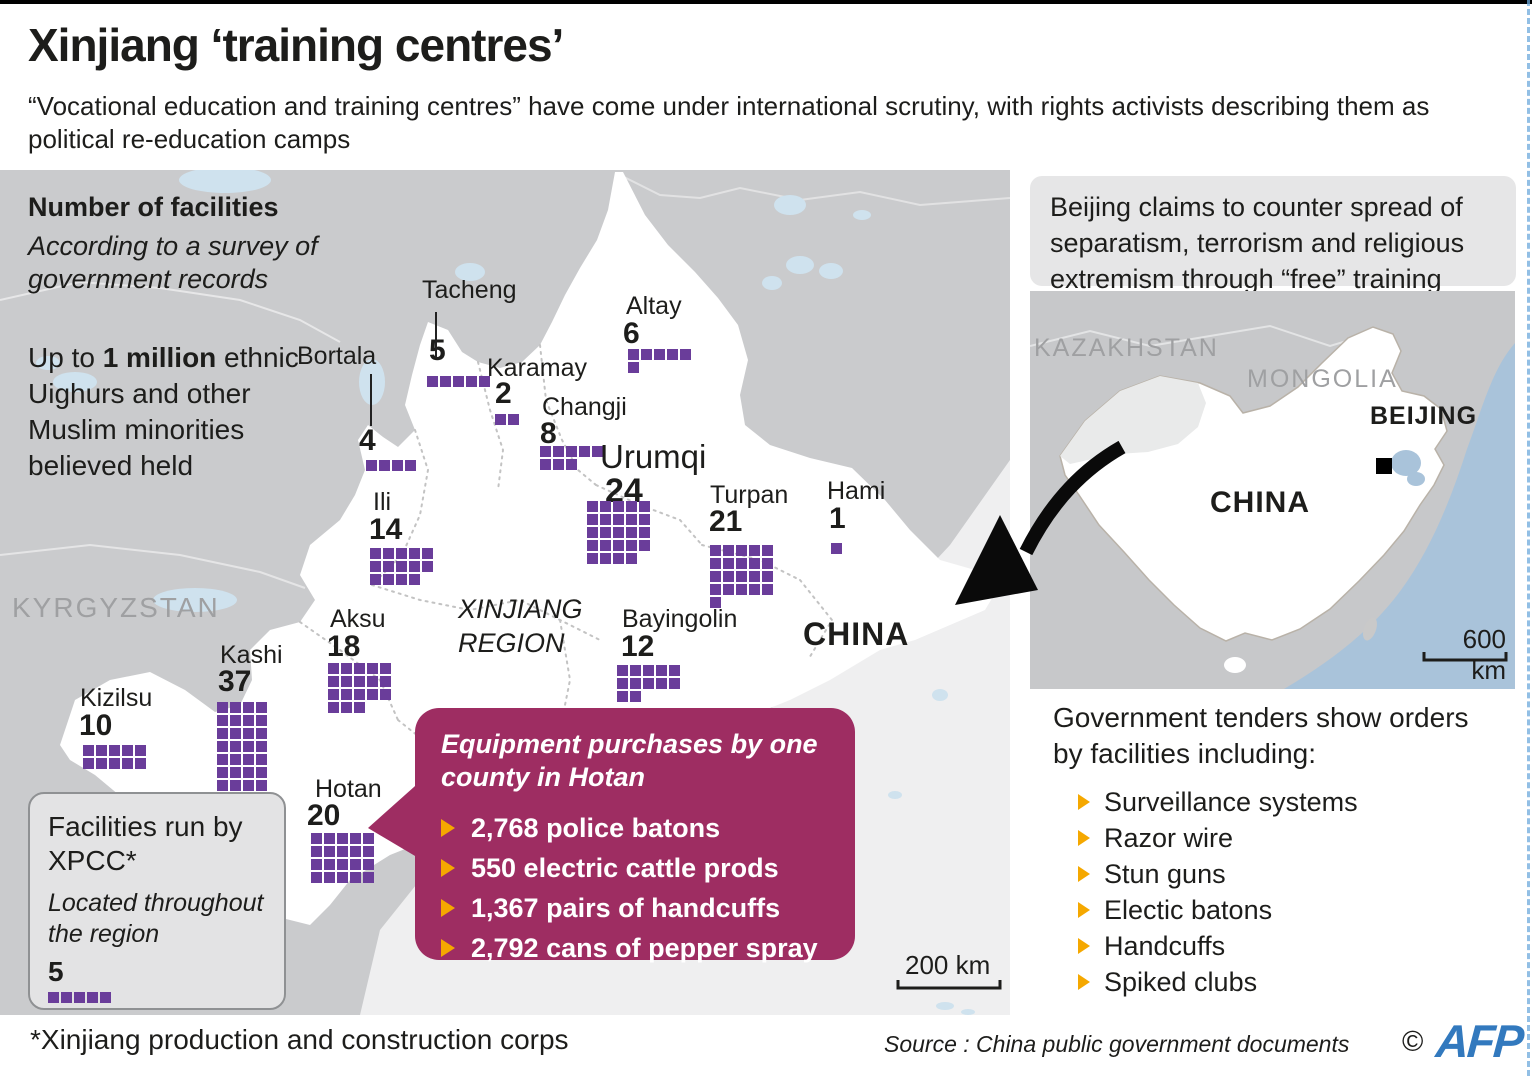 The width and height of the screenshot is (1532, 1076). Describe the element at coordinates (386, 529) in the screenshot. I see `facility-ili-count: 14` at that location.